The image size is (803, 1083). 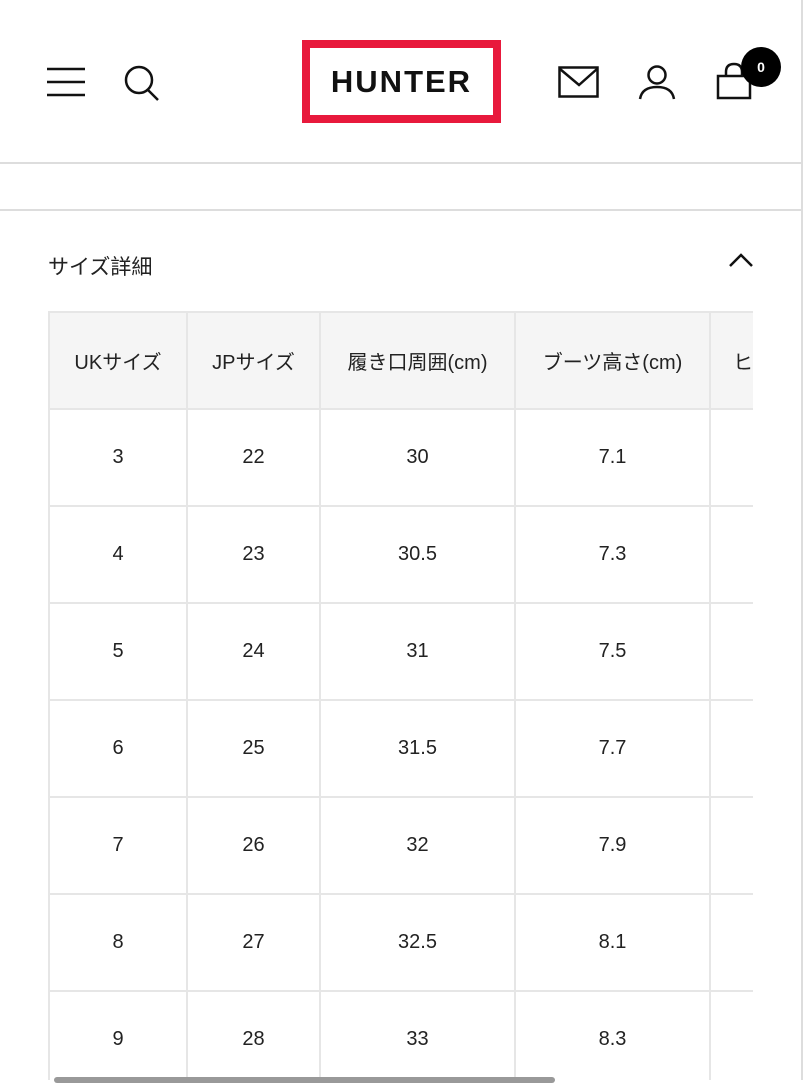 I want to click on table-row: 6 25 31.5 7.7, so click(x=400, y=748).